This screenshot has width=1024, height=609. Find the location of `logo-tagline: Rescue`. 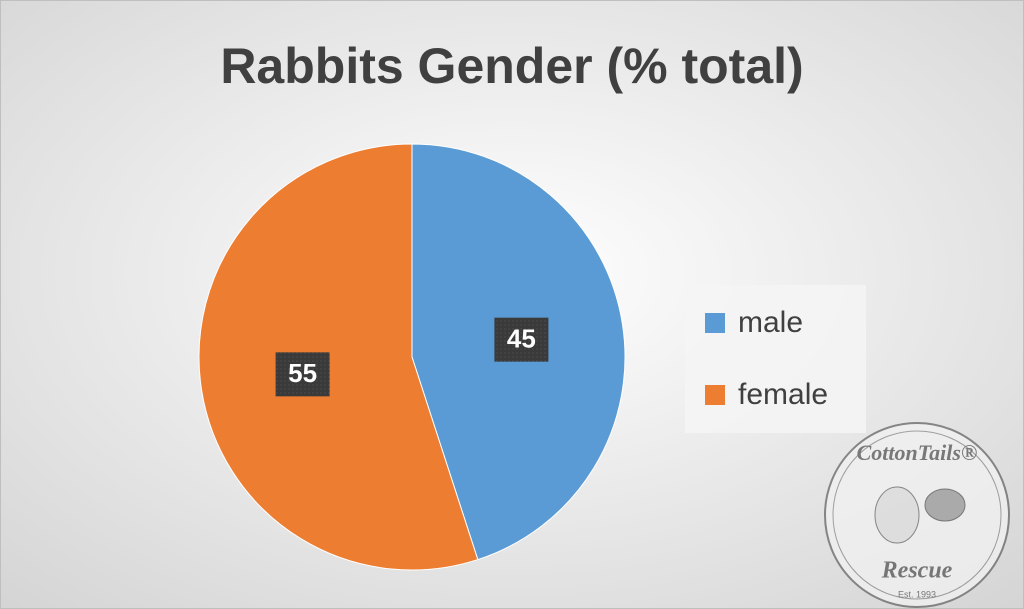

logo-tagline: Rescue is located at coordinates (917, 571).